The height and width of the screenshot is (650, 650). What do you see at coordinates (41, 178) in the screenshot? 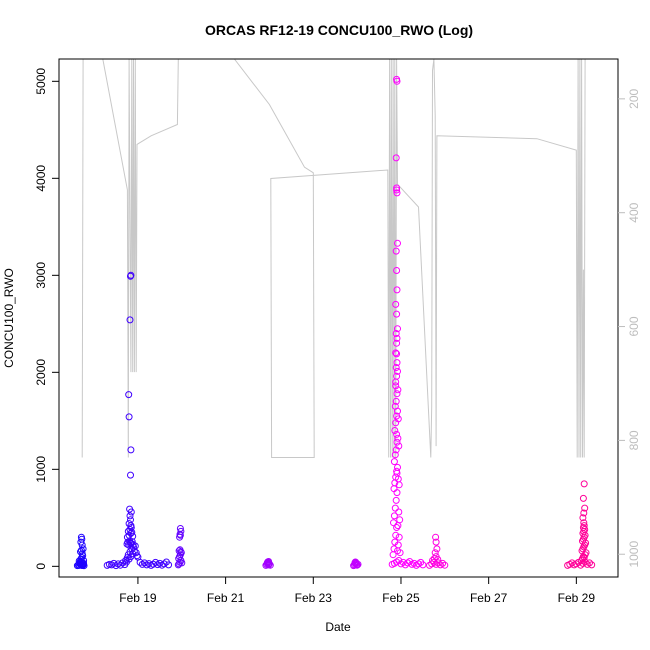
I see `y-tick-label: 4000` at bounding box center [41, 178].